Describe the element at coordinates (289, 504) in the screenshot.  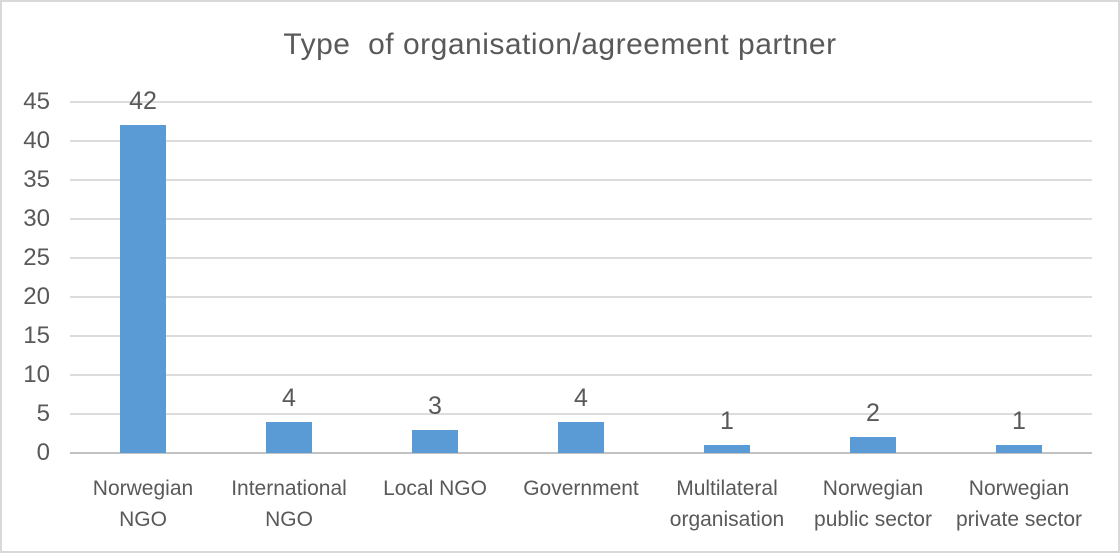
I see `category-label: International NGO` at that location.